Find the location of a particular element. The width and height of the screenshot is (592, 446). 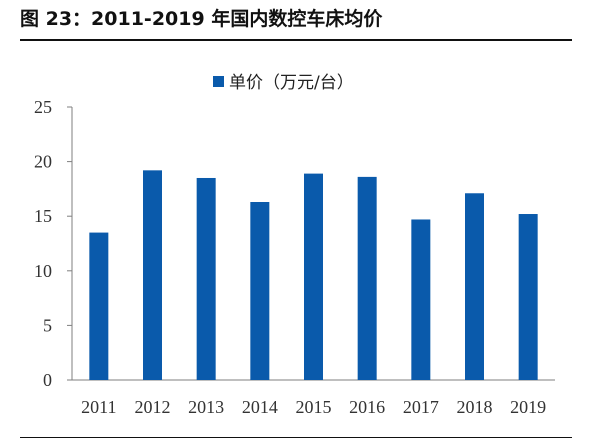

x-tick-label: 2013 is located at coordinates (206, 407).